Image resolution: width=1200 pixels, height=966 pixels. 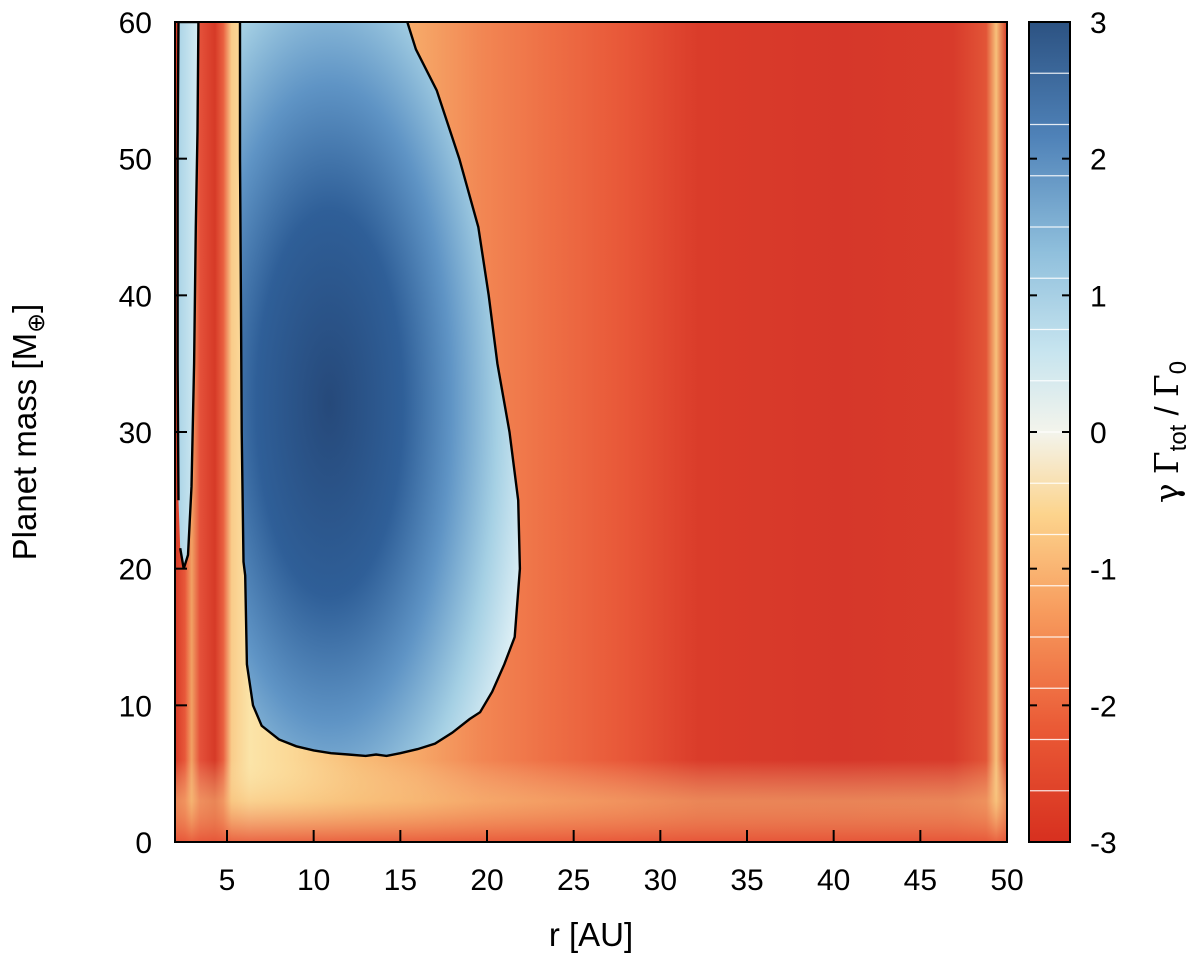 I want to click on x-axis-label: r [AU], so click(x=591, y=934).